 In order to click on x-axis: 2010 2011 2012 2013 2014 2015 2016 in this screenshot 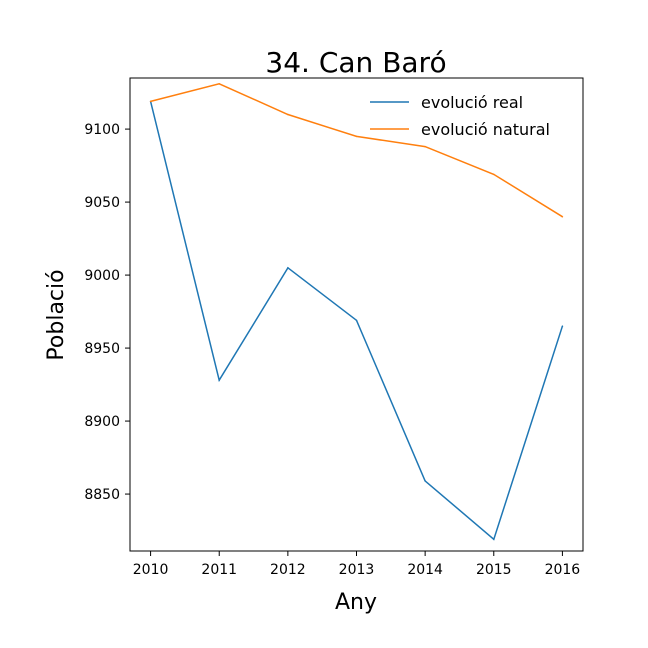, I will do `click(357, 564)`.